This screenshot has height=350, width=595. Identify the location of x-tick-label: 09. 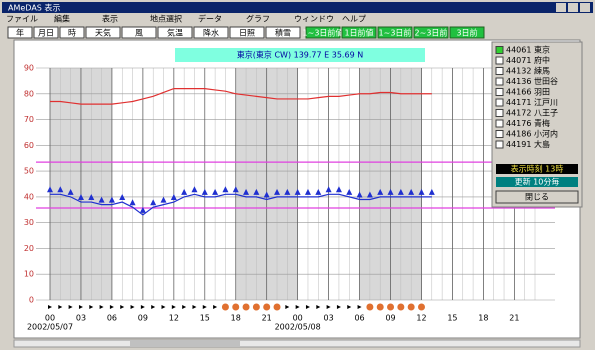
(390, 318).